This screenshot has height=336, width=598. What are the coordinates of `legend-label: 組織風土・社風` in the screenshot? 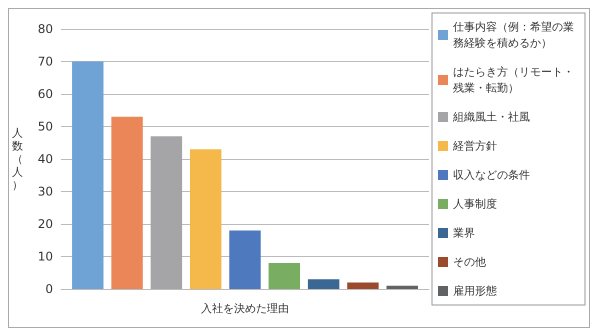 It's located at (491, 117).